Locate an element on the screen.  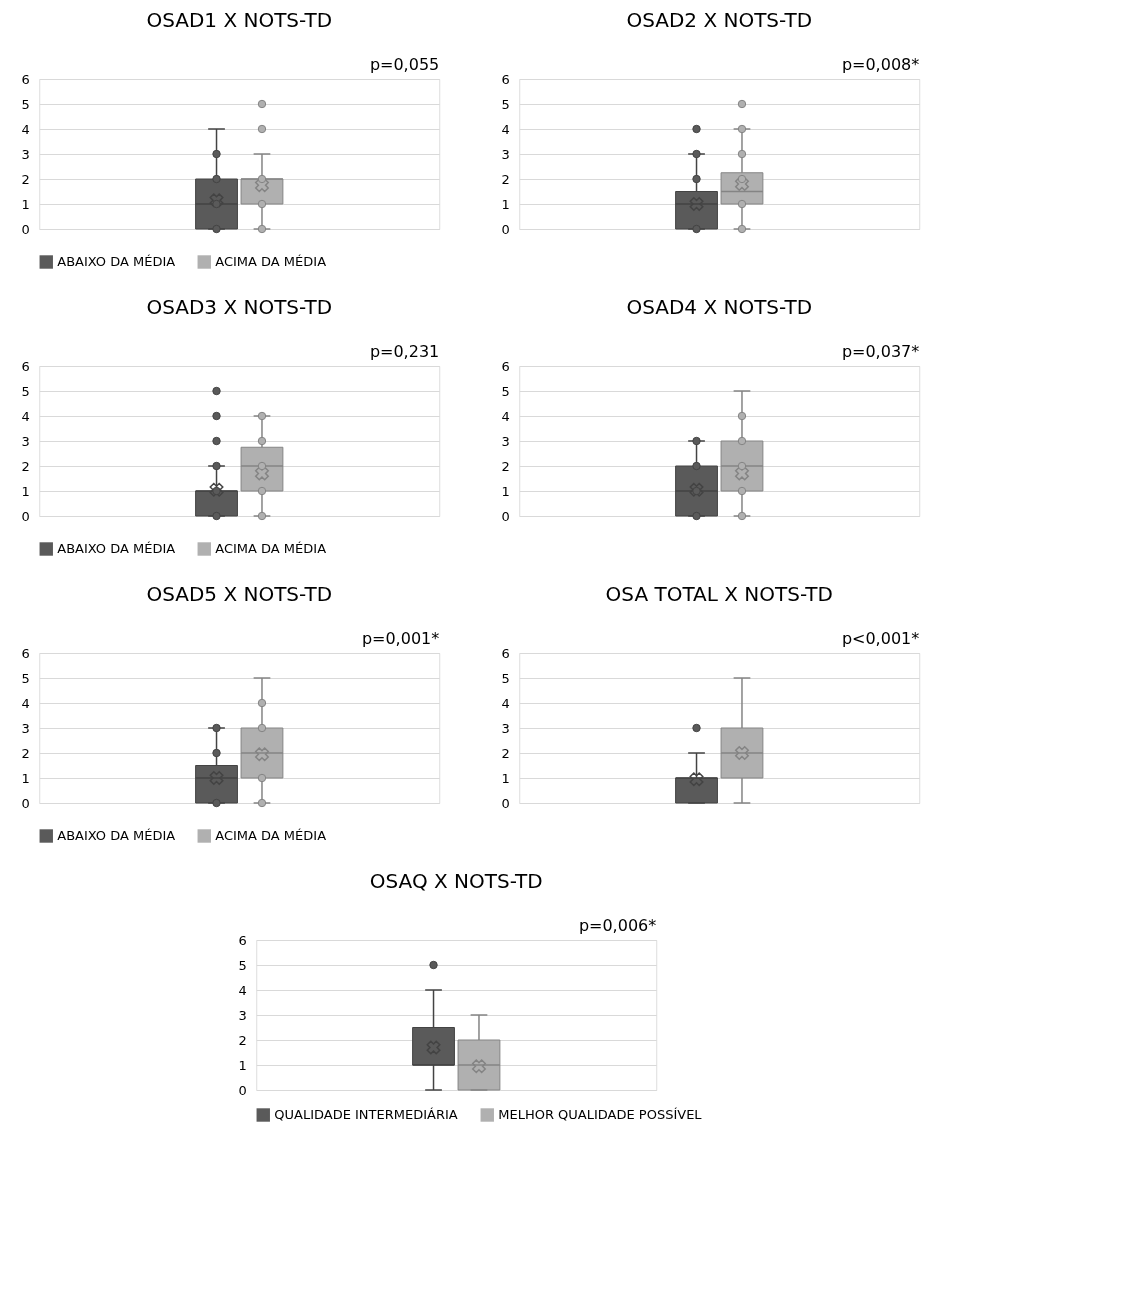
chart-title: OSAD2 X NOTS-TD is located at coordinates (719, 20).